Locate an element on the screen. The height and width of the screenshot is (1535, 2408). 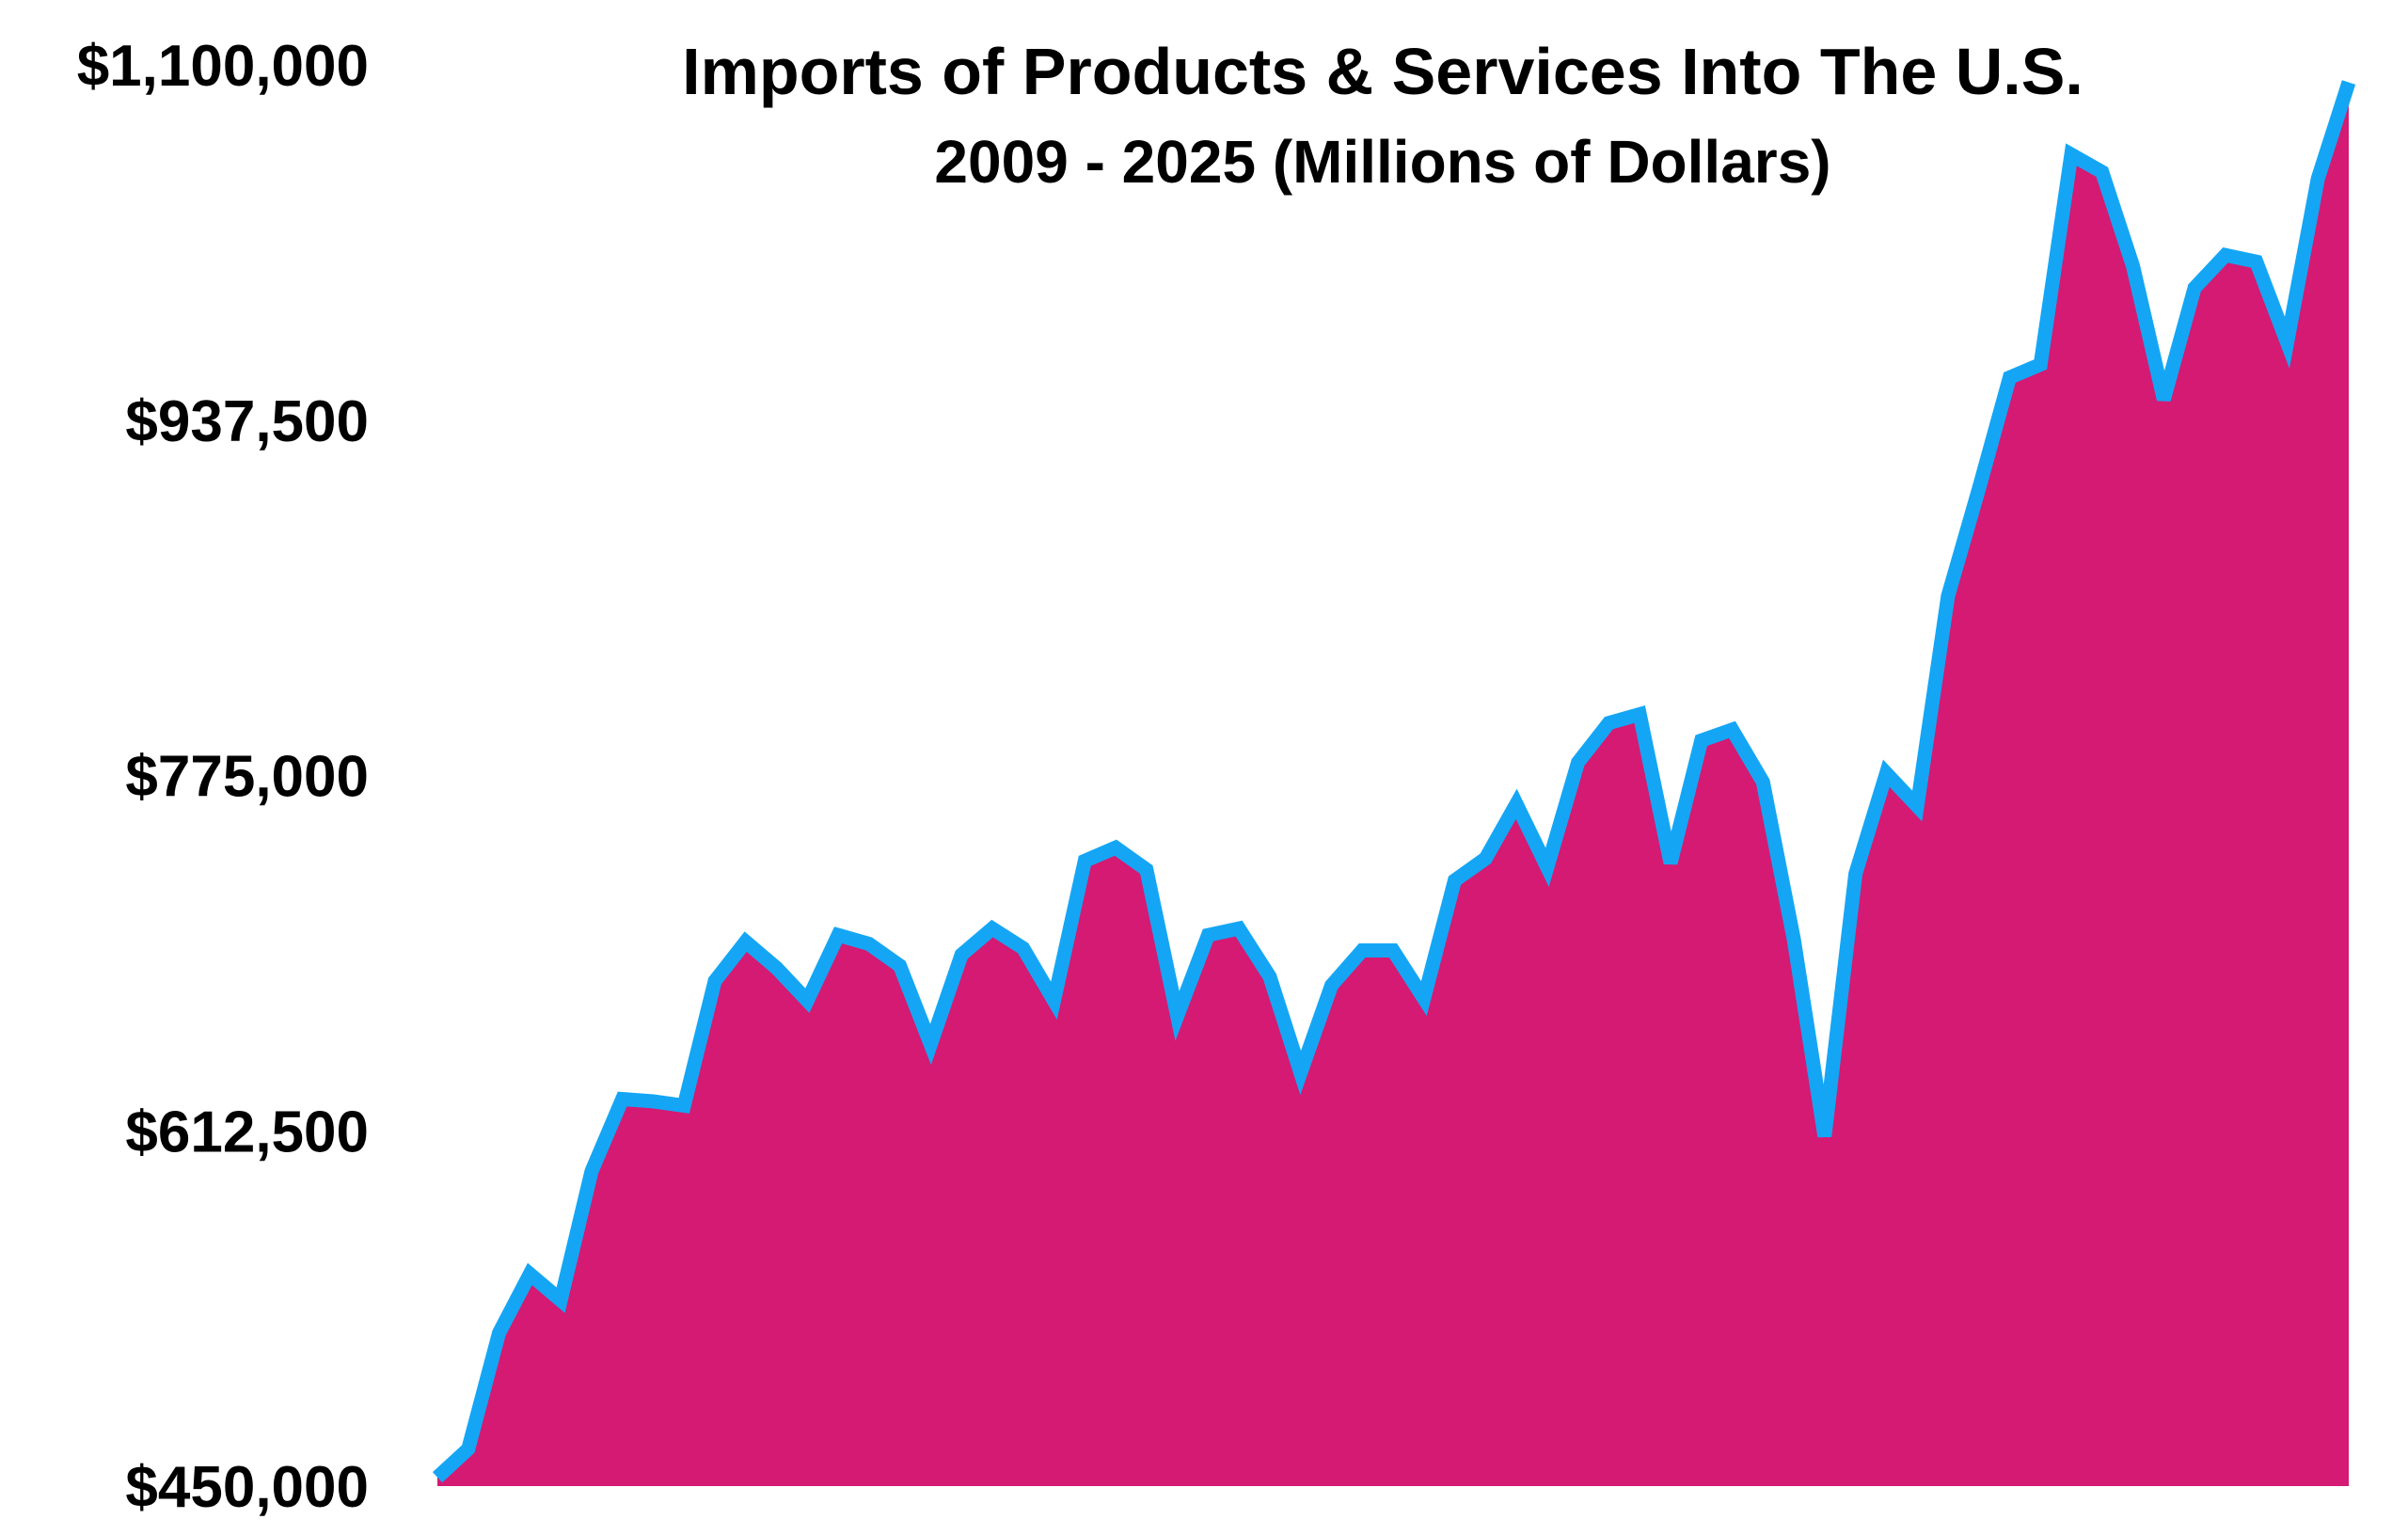
y-tick-label: $612,500 is located at coordinates (247, 1132).